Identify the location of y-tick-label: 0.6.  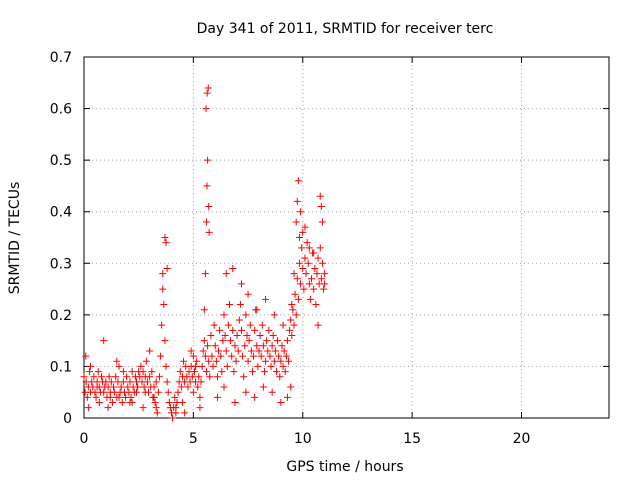
(61, 110).